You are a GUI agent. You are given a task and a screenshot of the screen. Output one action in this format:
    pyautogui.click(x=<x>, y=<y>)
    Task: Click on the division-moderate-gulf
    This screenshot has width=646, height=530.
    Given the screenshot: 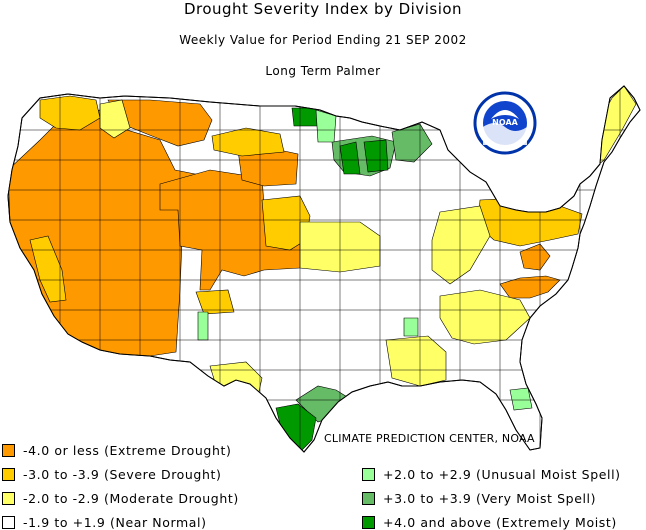 What is the action you would take?
    pyautogui.click(x=416, y=361)
    